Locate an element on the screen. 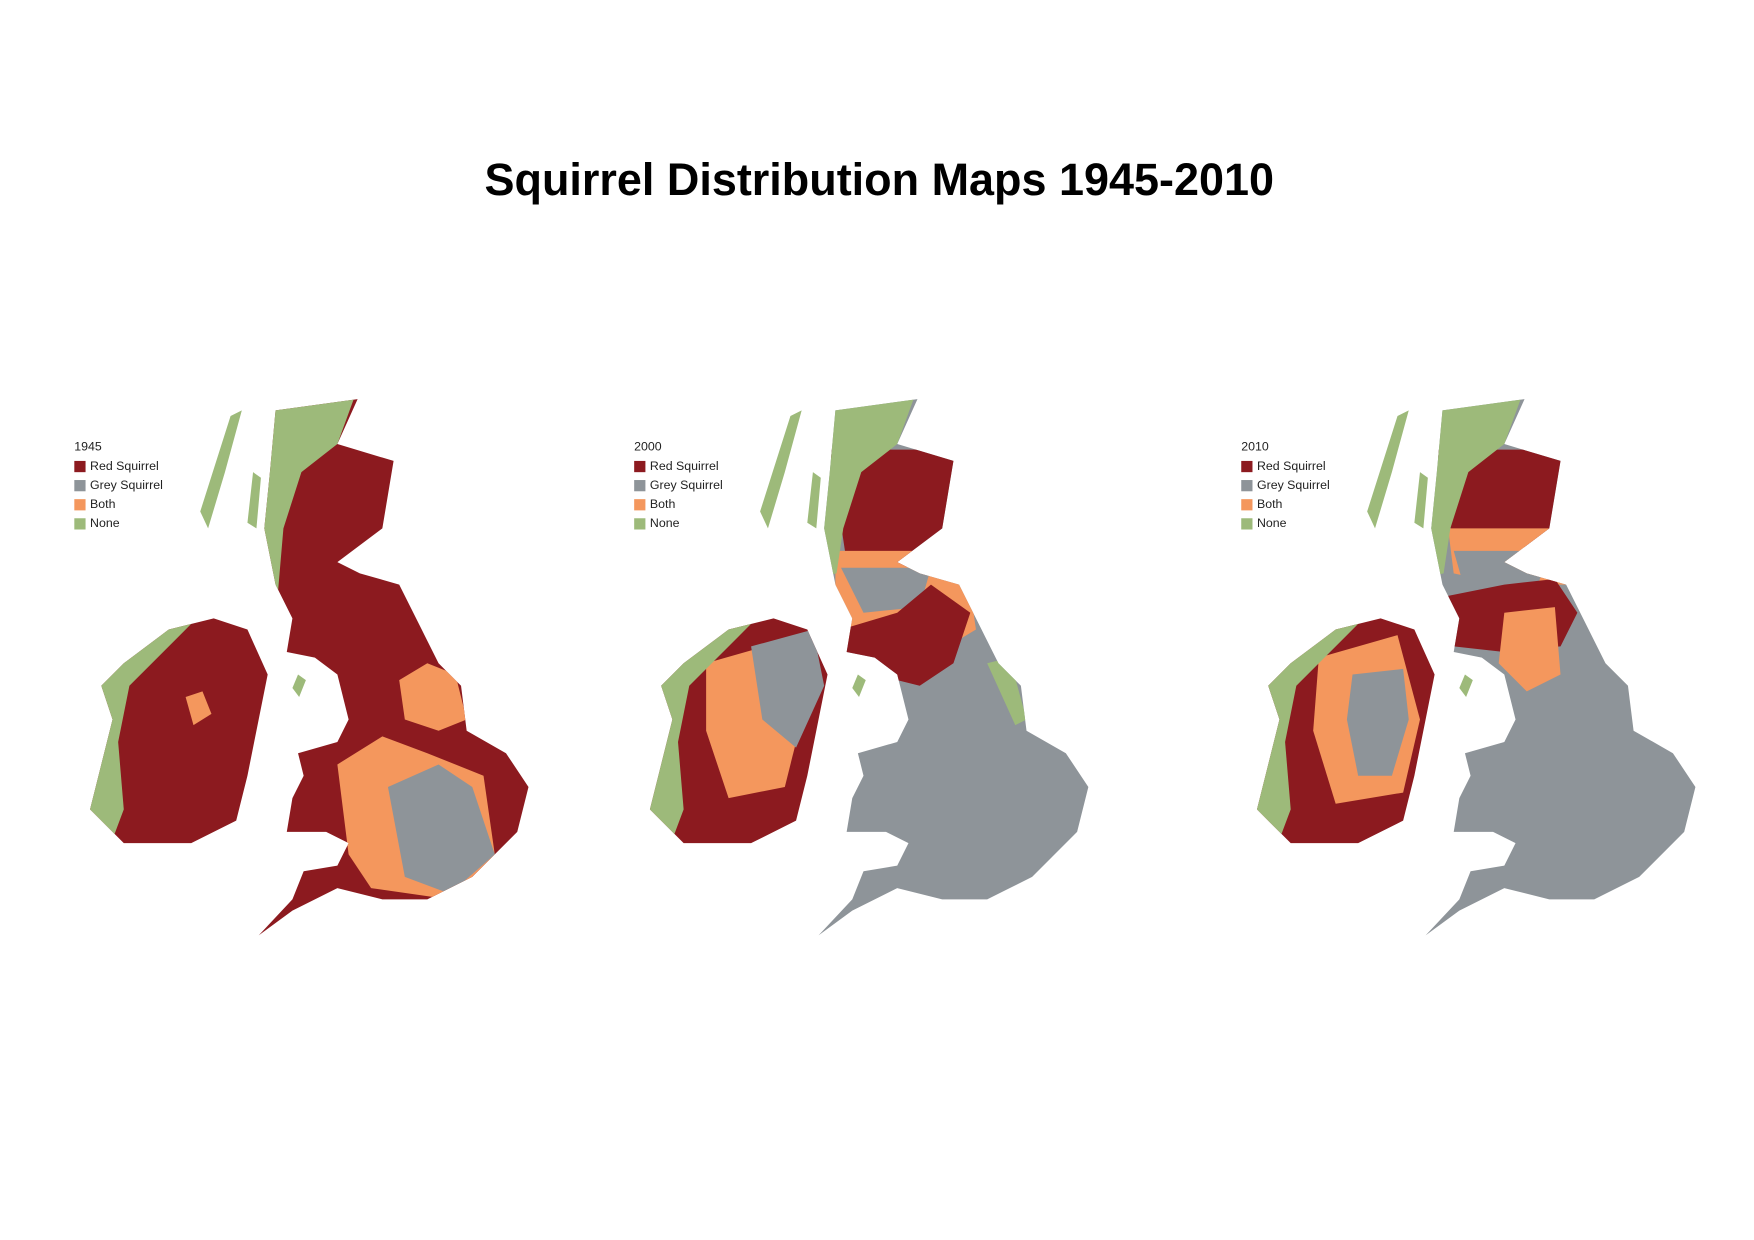 Image resolution: width=1754 pixels, height=1240 pixels. map-1945: 1945 Red Squirrel Grey Squirrel Both None is located at coordinates (301, 667).